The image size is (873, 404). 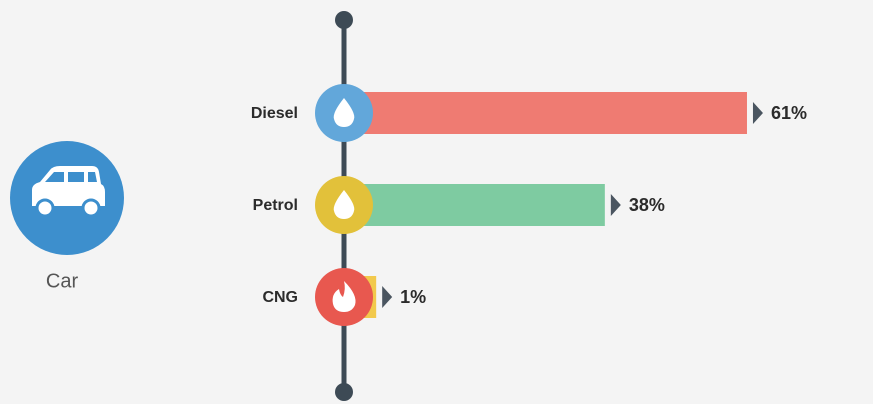 I want to click on category-label: CNG, so click(x=280, y=297).